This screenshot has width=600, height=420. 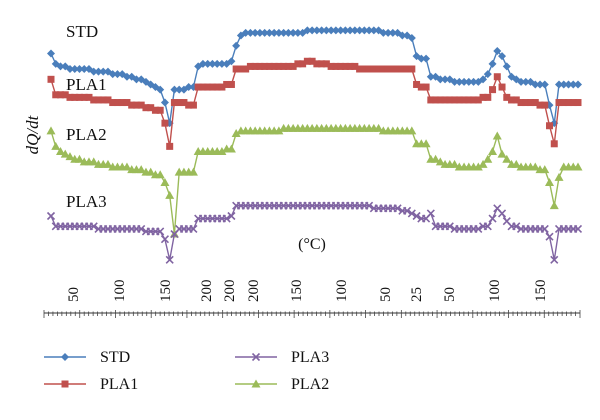 What do you see at coordinates (314, 232) in the screenshot?
I see `series-line-pla3` at bounding box center [314, 232].